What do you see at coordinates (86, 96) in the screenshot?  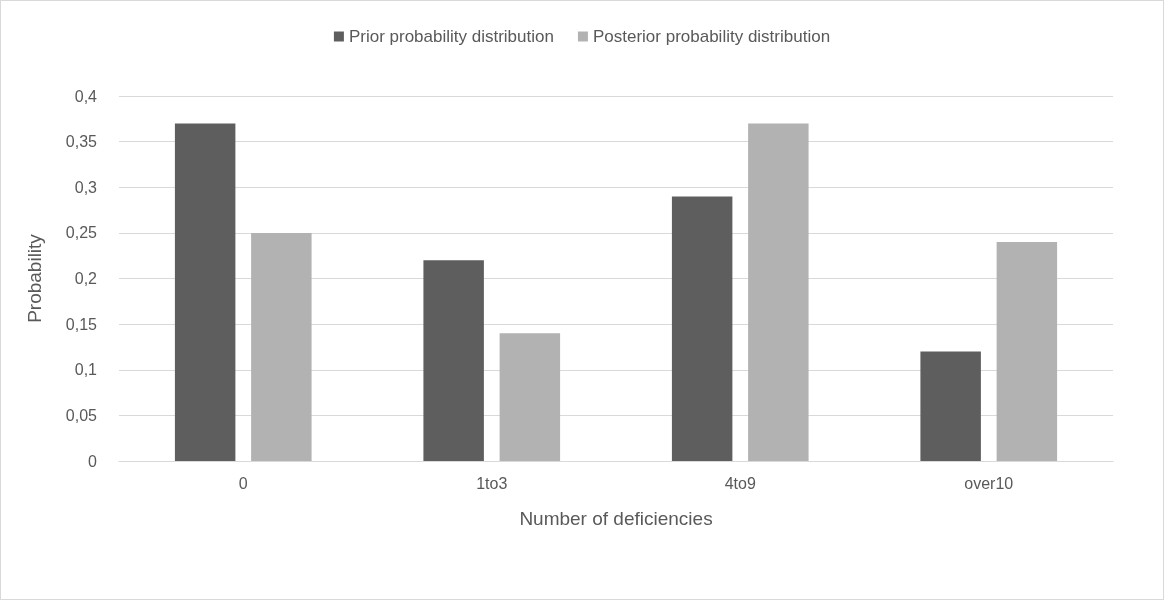 I see `y-tick-label: 0,4` at bounding box center [86, 96].